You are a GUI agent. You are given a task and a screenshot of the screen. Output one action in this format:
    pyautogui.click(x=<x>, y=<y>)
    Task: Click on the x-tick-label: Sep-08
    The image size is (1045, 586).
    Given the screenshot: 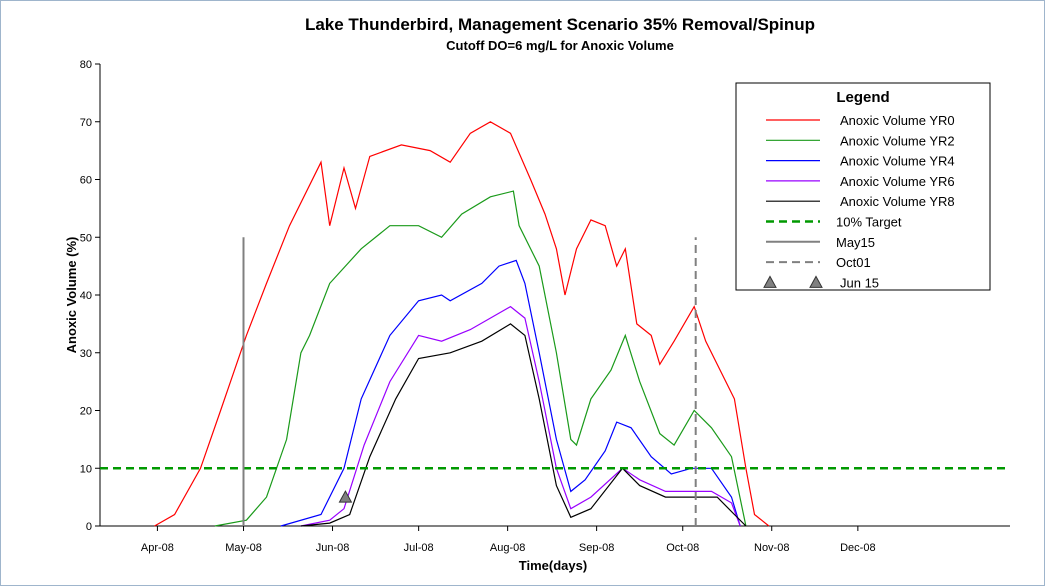 What is the action you would take?
    pyautogui.click(x=596, y=548)
    